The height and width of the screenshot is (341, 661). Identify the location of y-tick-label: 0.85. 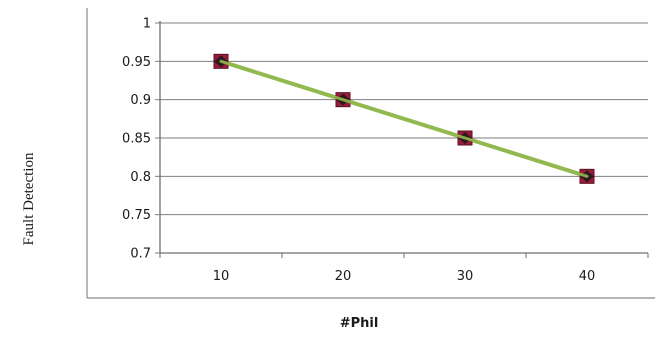
(136, 139).